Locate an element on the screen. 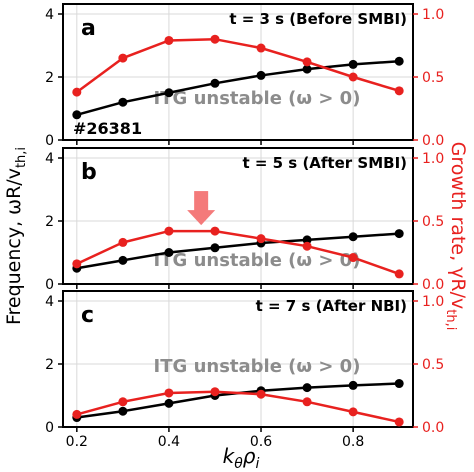 The width and height of the screenshot is (474, 472). y-axis-left-label-sub: th,i is located at coordinates (21, 157).